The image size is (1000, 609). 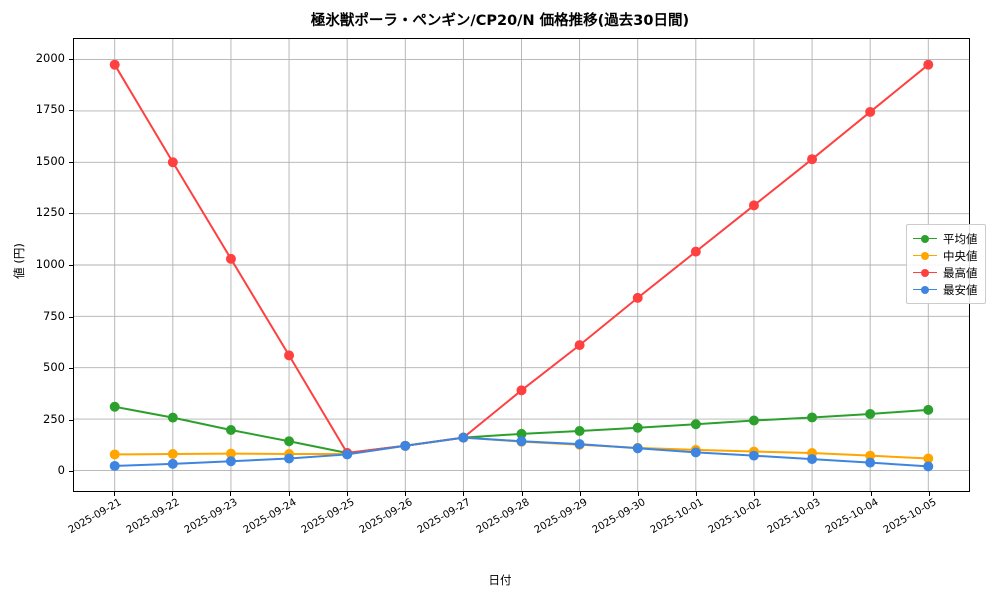 I want to click on y-tick-label: 1500, so click(x=50, y=160).